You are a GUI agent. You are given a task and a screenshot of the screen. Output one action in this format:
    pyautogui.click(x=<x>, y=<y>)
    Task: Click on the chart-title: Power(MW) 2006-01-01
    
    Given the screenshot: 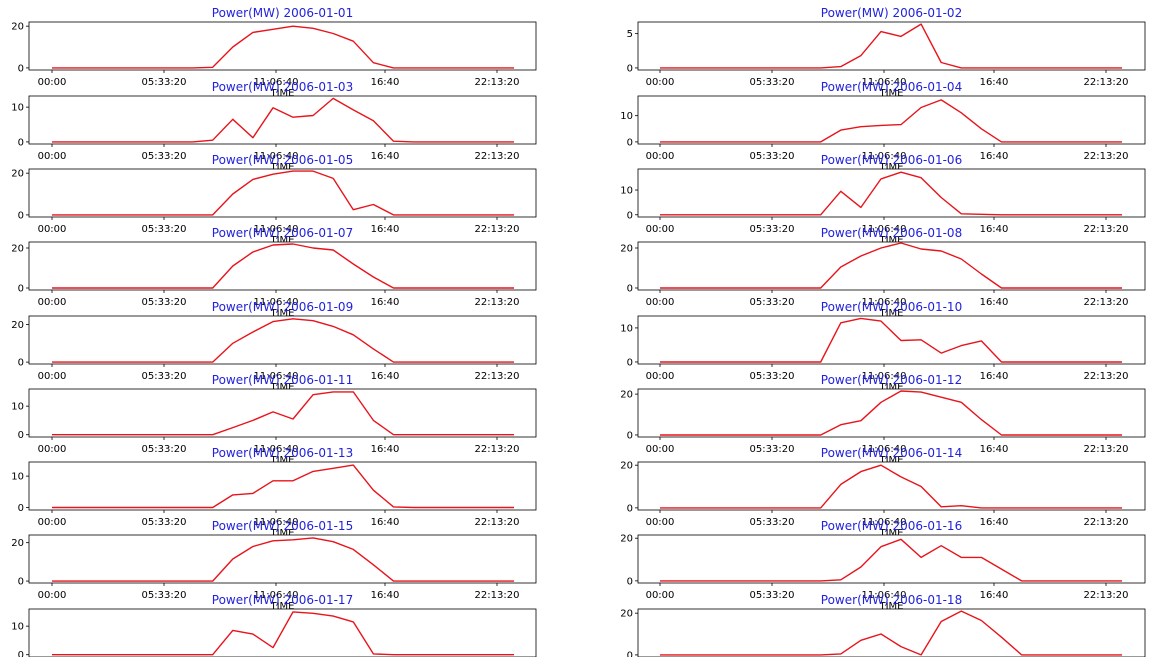 What is the action you would take?
    pyautogui.click(x=282, y=13)
    